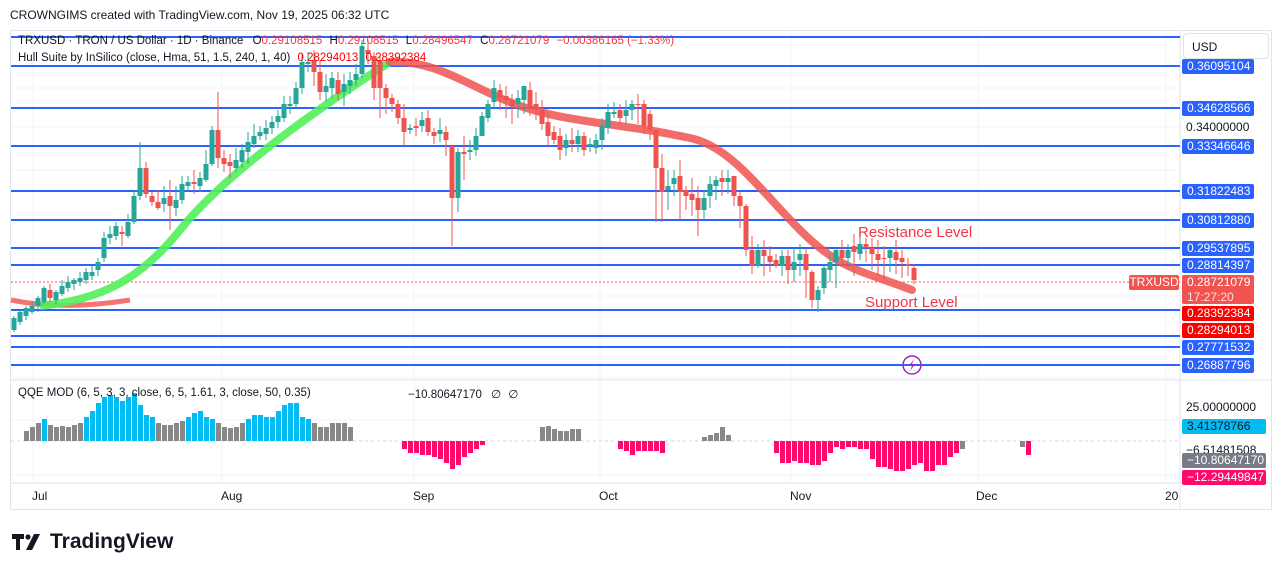 The height and width of the screenshot is (571, 1281). Describe the element at coordinates (608, 496) in the screenshot. I see `time-tick: Oct` at that location.